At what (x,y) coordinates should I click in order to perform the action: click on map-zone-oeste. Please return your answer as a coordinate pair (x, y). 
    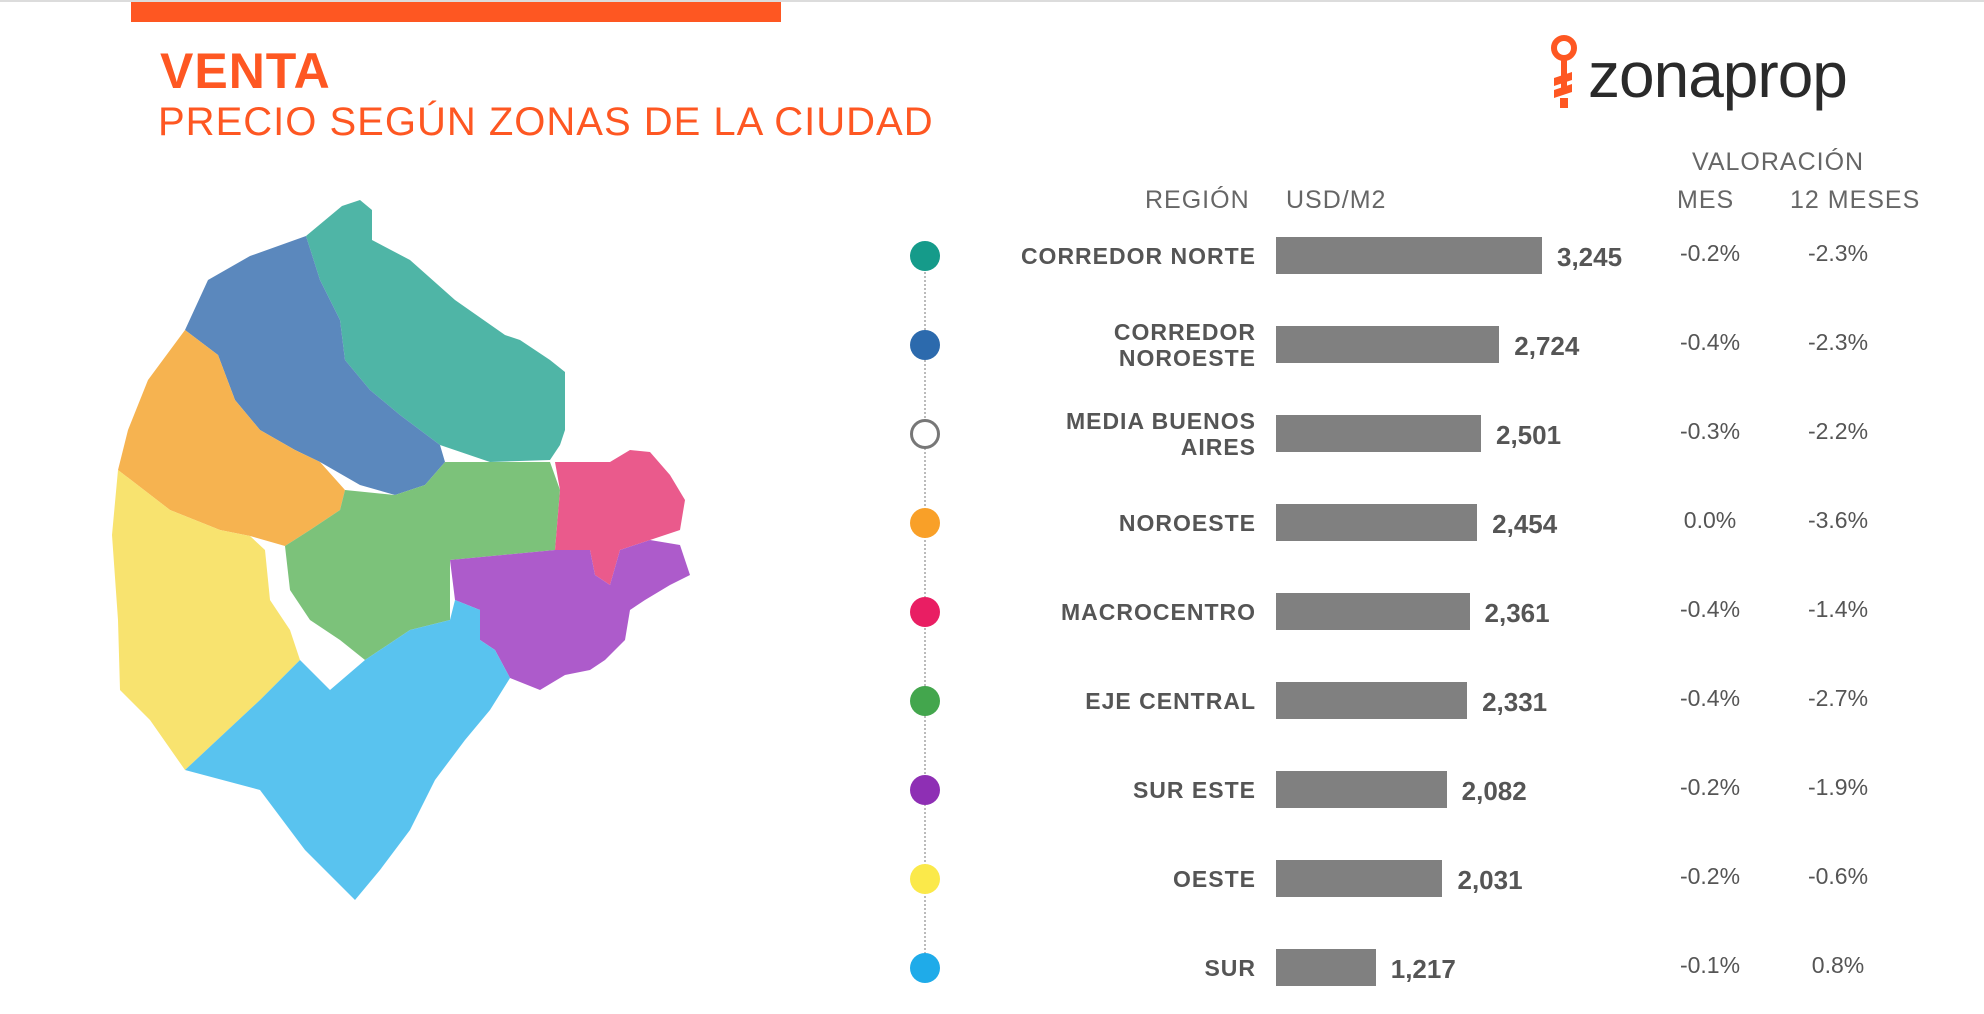
    Looking at the image, I should click on (206, 620).